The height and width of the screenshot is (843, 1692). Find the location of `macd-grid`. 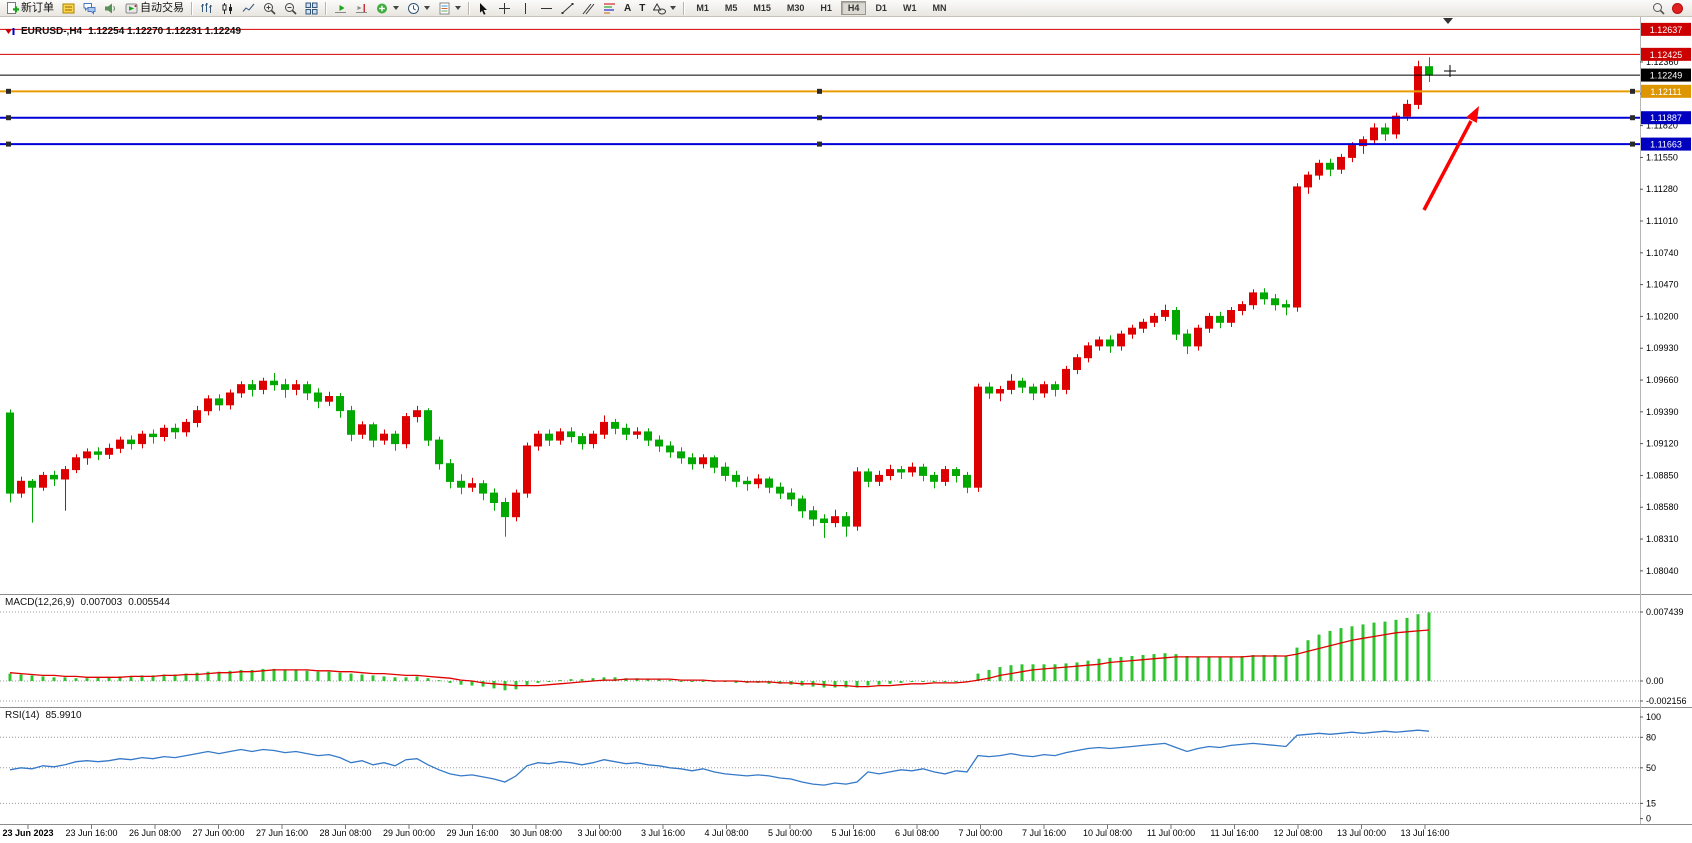

macd-grid is located at coordinates (820, 656).